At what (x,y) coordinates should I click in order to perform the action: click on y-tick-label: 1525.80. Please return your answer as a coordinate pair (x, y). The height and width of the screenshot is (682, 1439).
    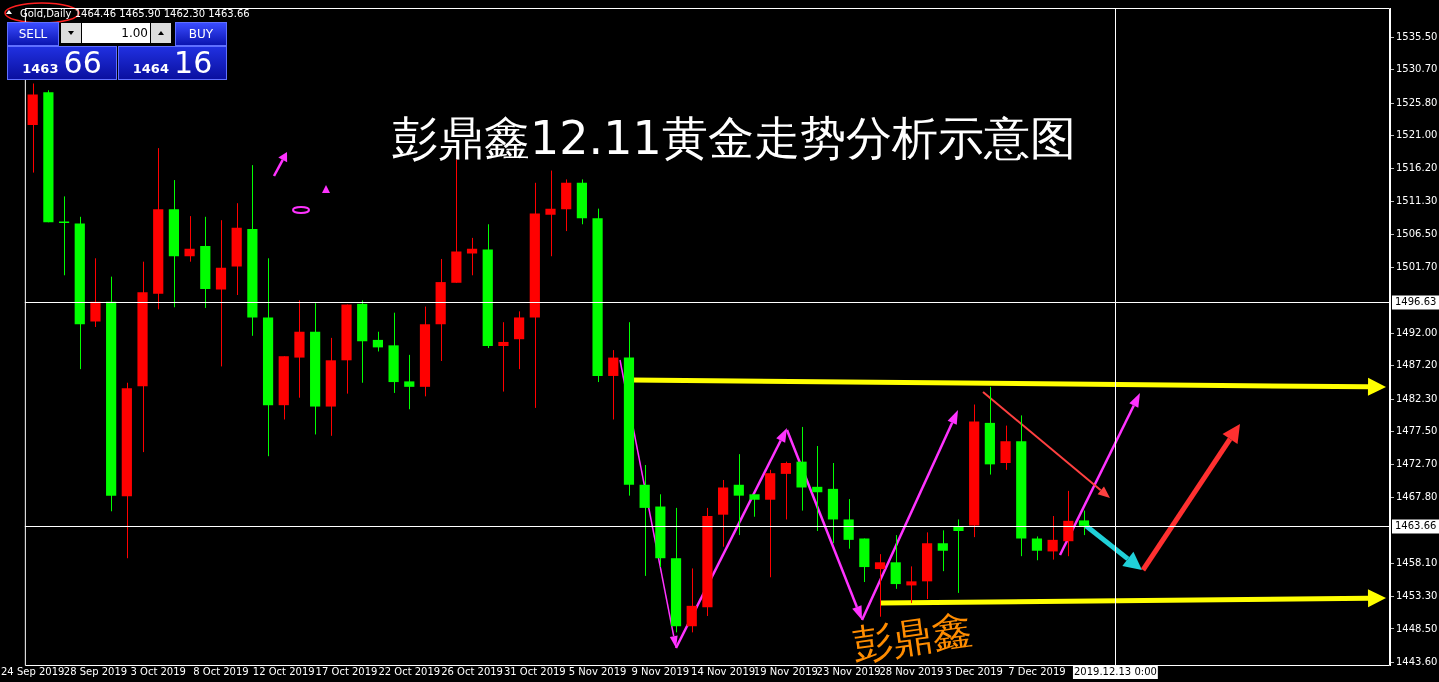
    Looking at the image, I should click on (1417, 102).